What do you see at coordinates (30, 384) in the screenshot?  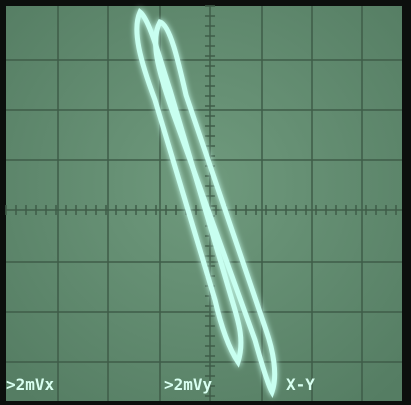 I see `x-scale-readout: >2mVx` at bounding box center [30, 384].